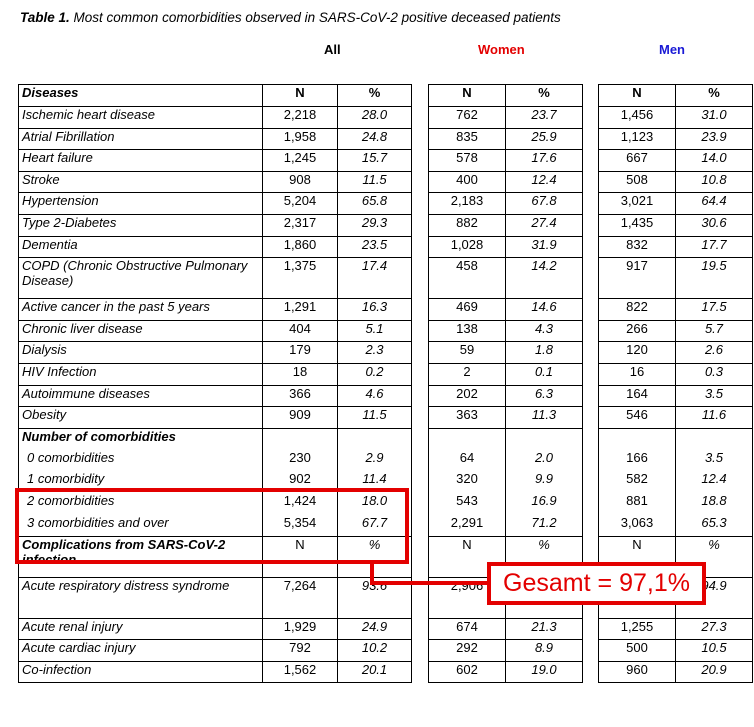  I want to click on value-n-men: 500, so click(637, 650).